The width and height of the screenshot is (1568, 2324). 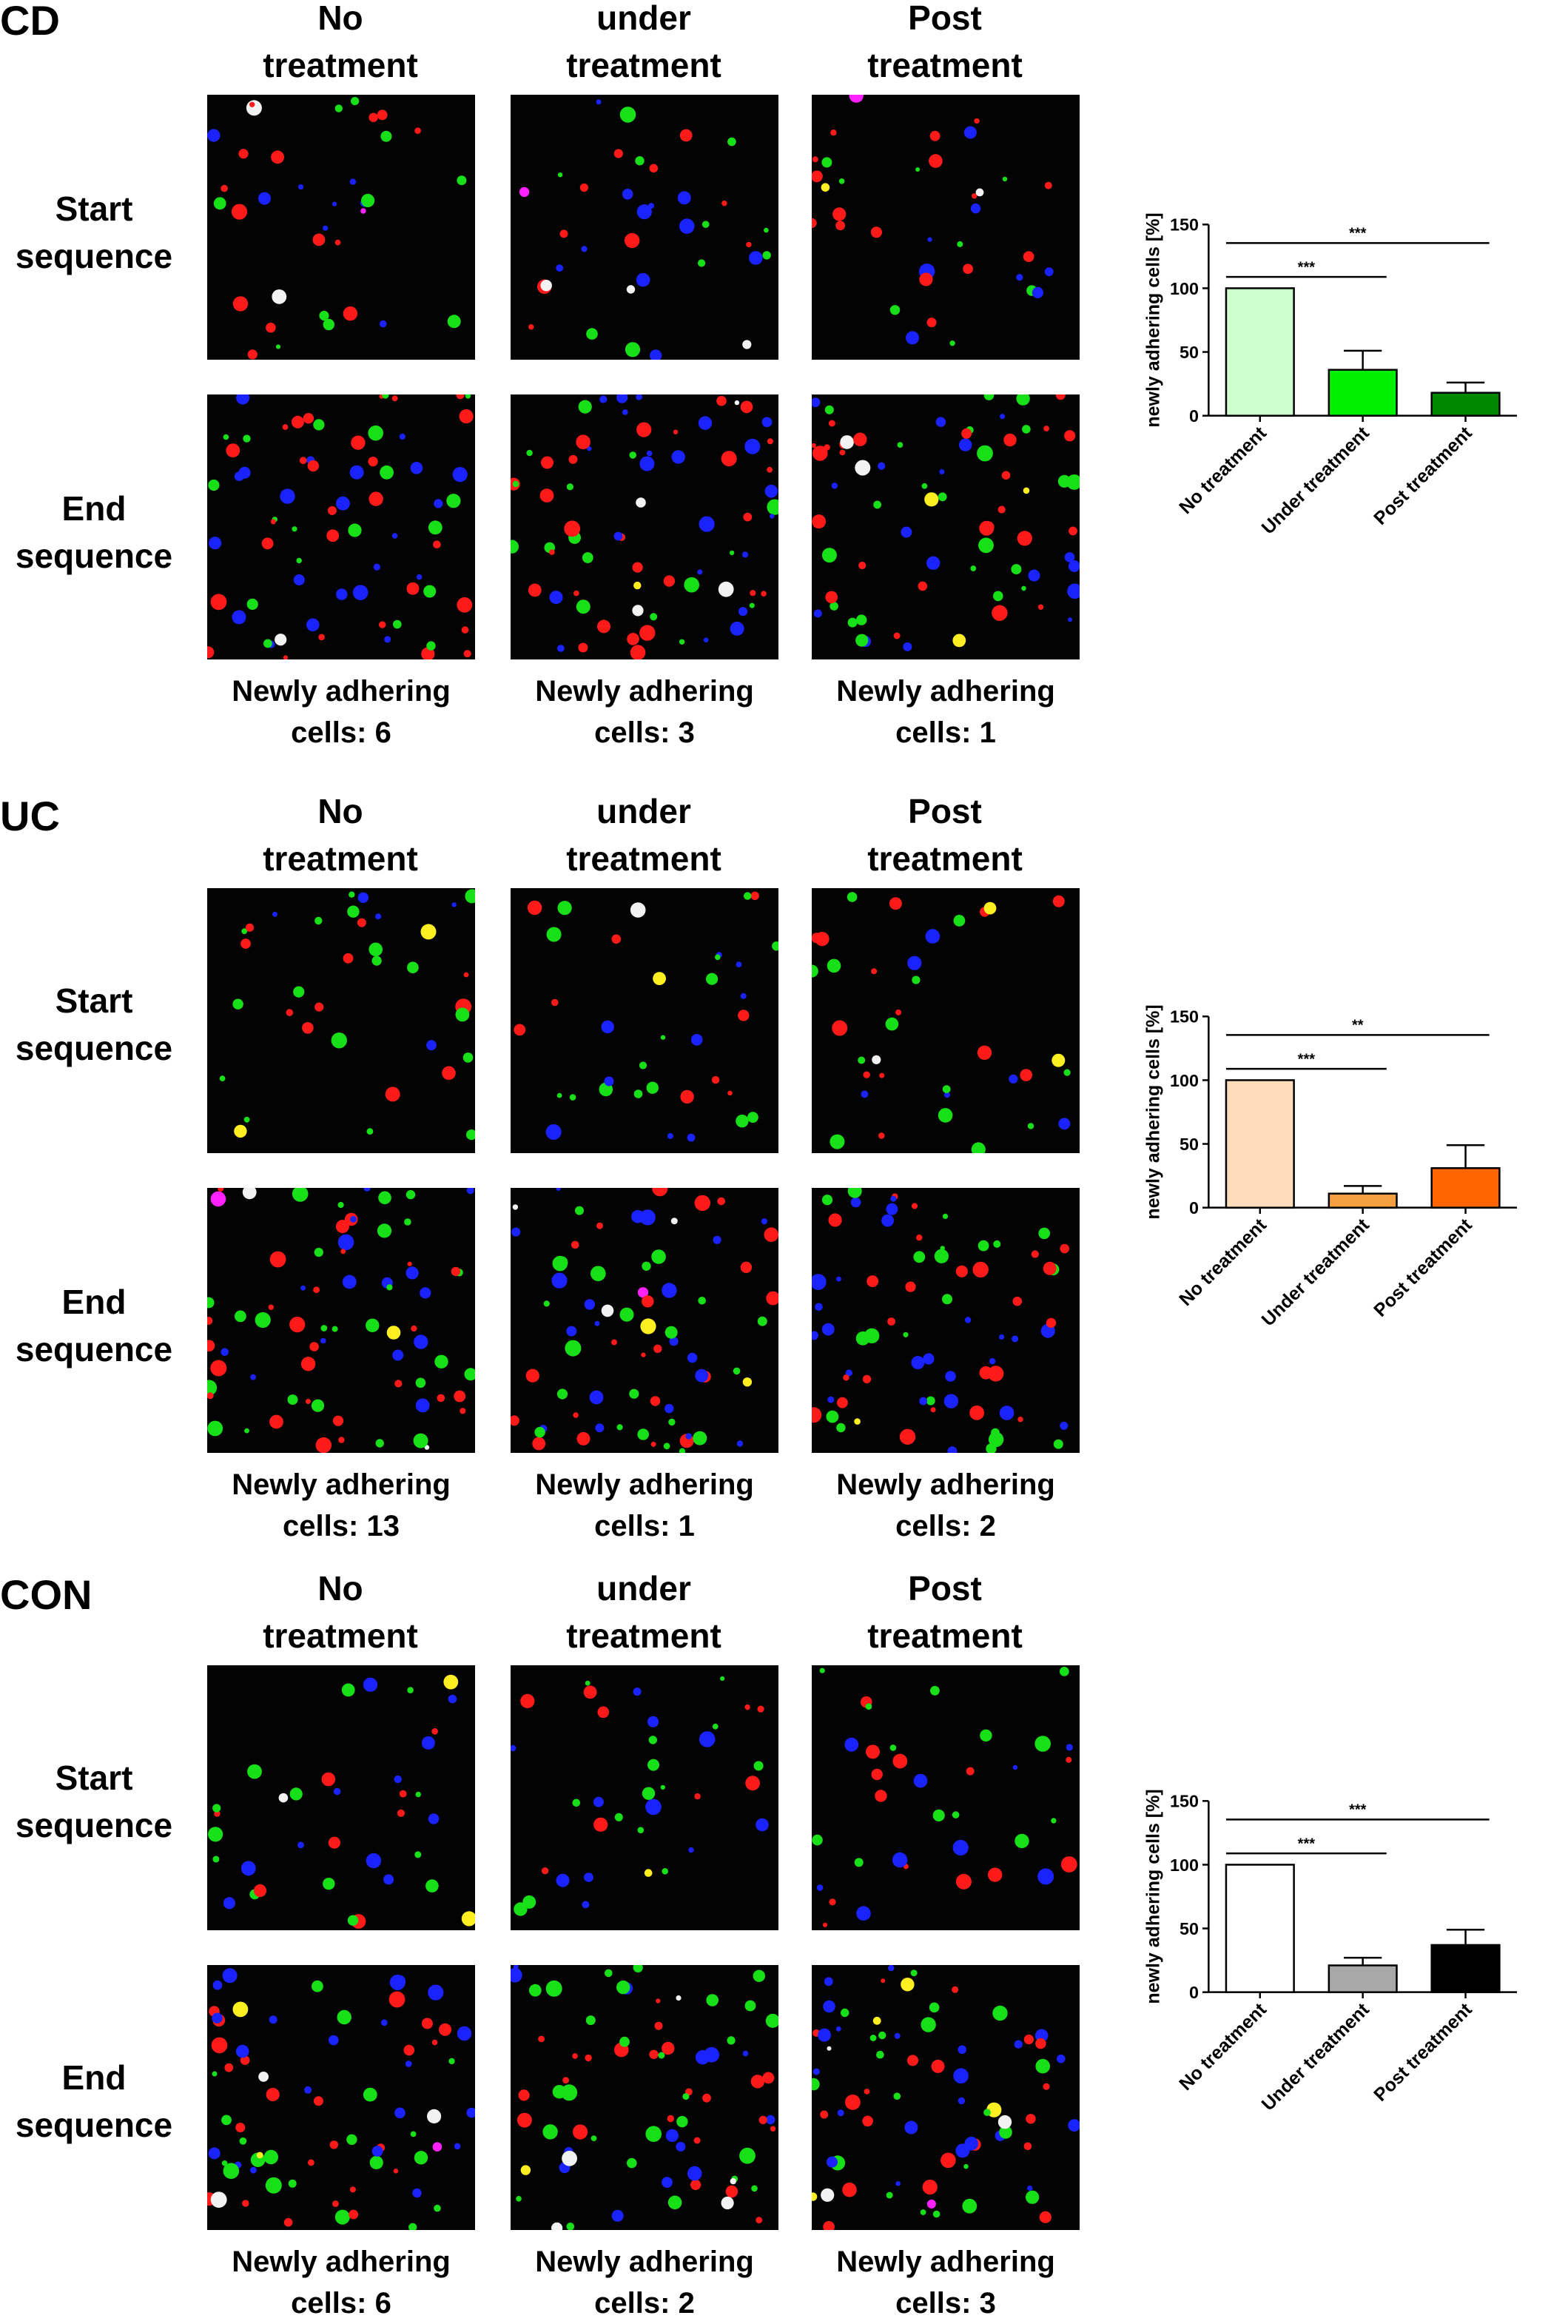 I want to click on panel-caption: Newly adhering cells: 1, so click(x=946, y=712).